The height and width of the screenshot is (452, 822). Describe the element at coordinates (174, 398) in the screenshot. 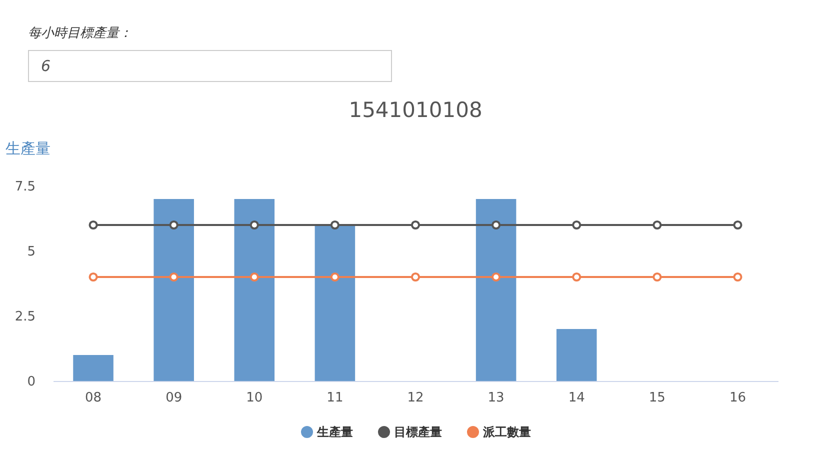

I see `x-tick-label: 09` at that location.